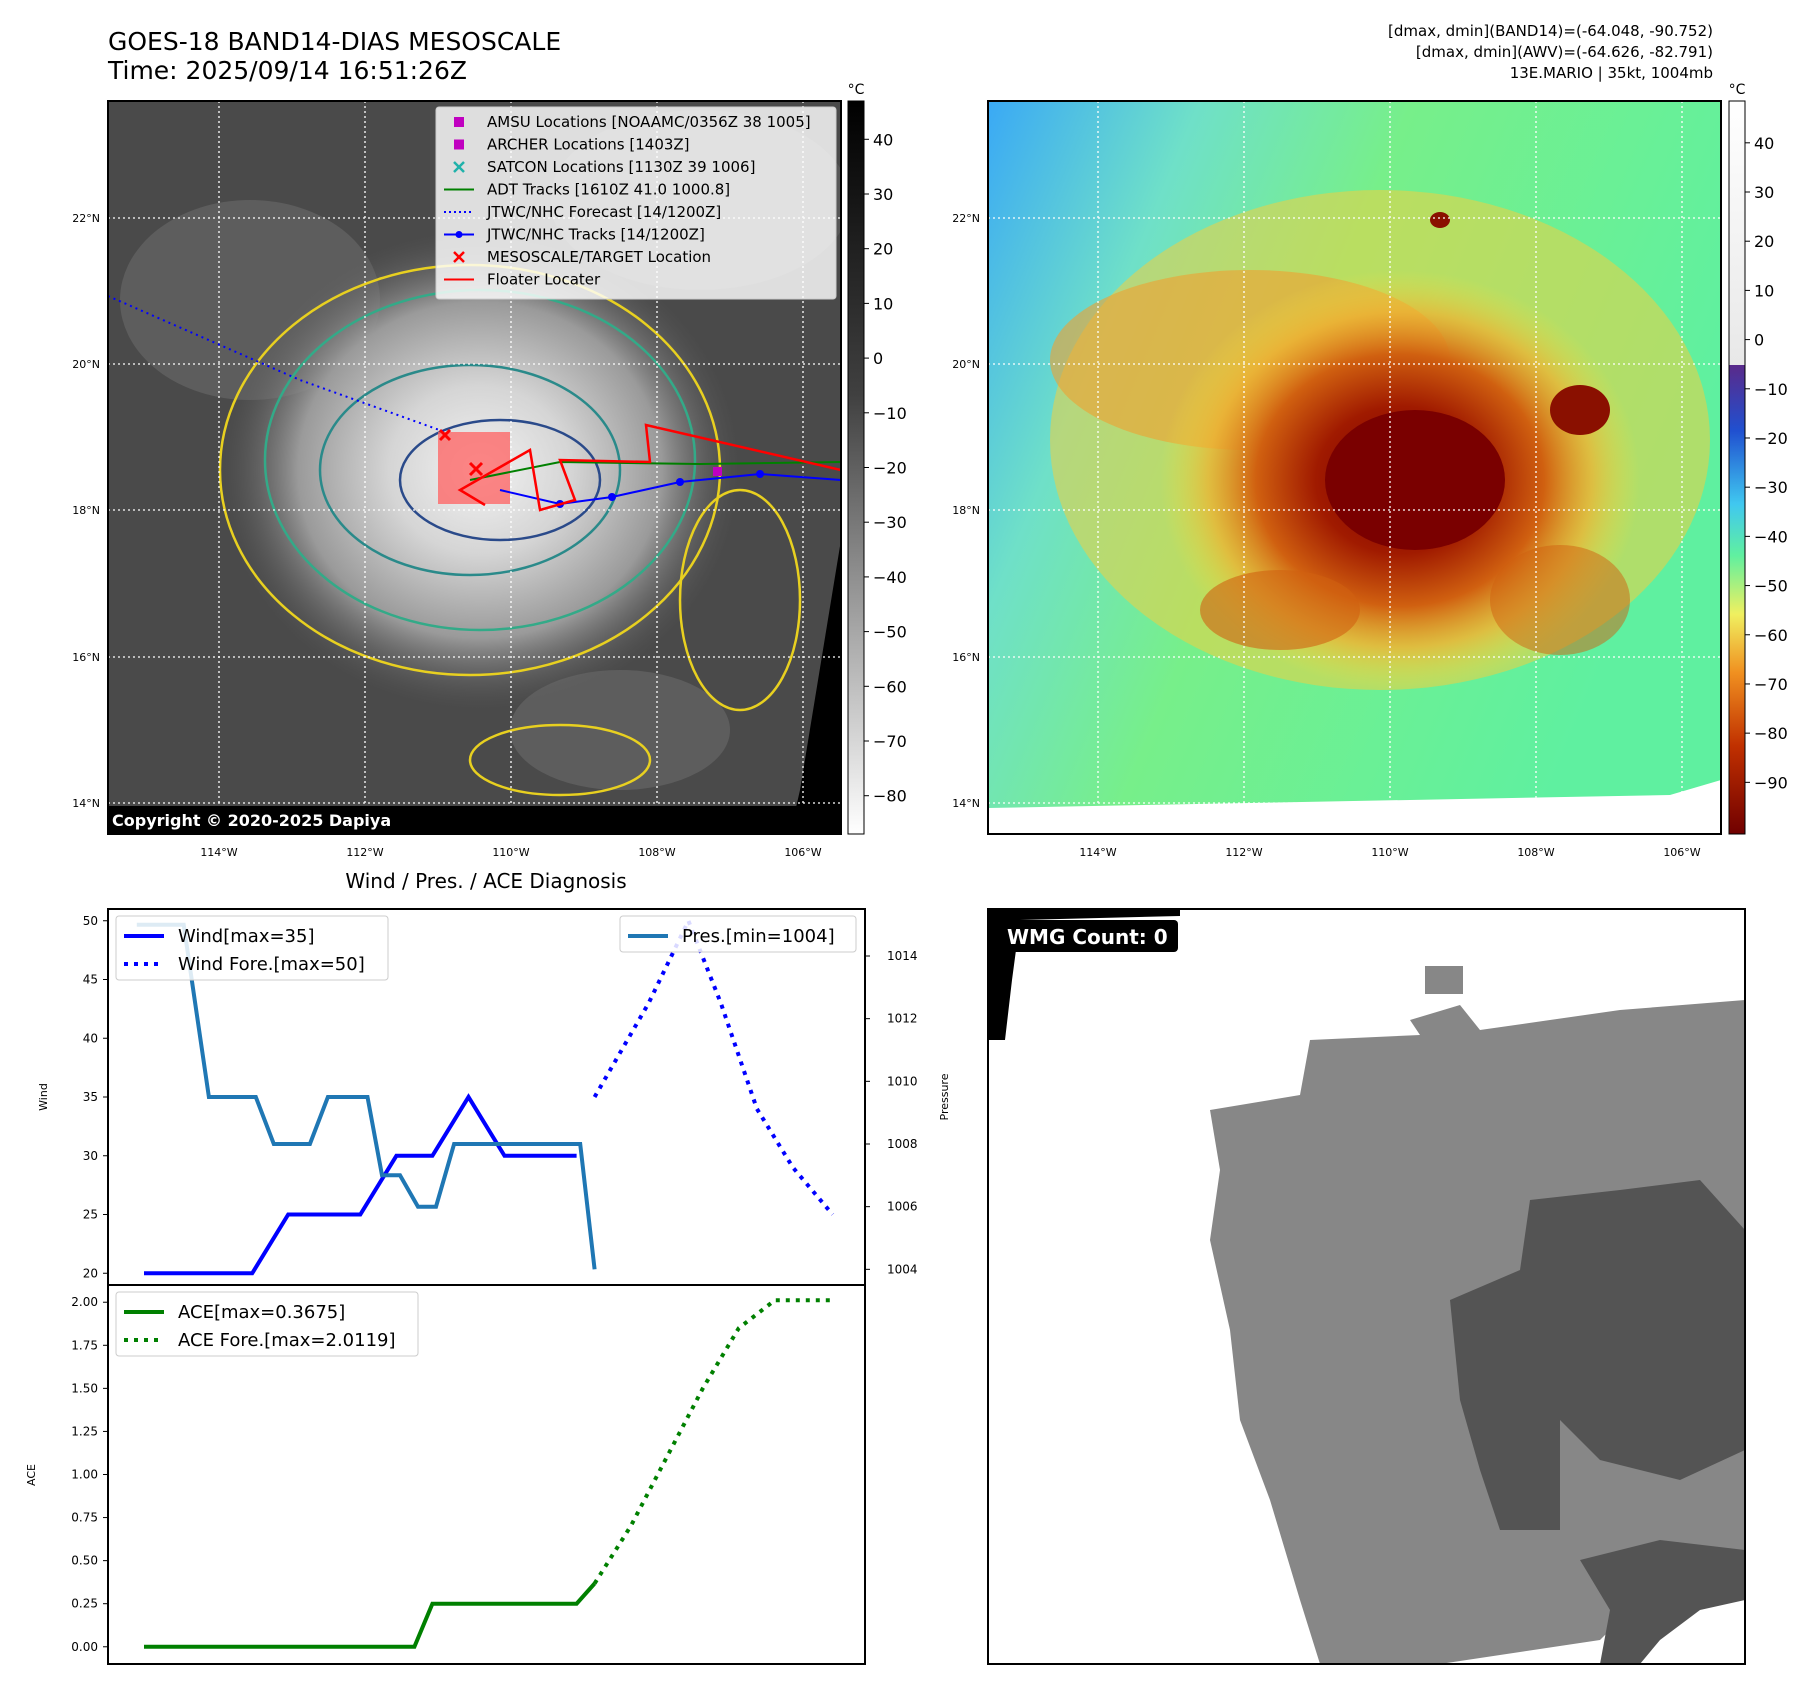  I want to click on storm-info-label: 13E.MARIO | 35kt, 1004mb, so click(1611, 73).